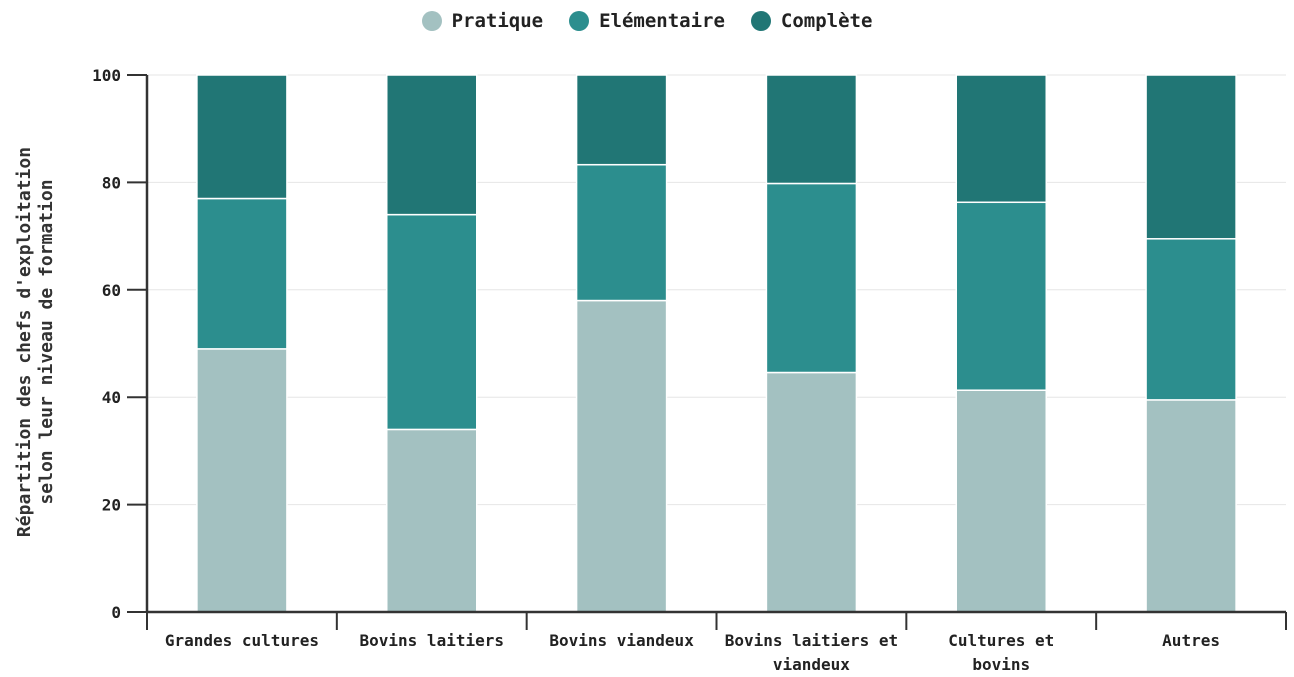  I want to click on legend: Pratique Elémentaire Complète, so click(647, 21).